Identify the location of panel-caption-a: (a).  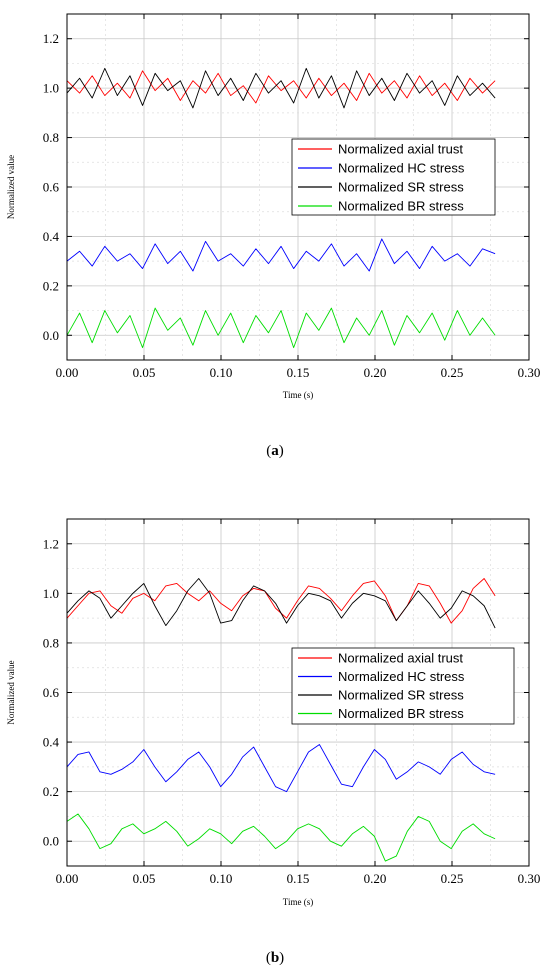
(275, 451).